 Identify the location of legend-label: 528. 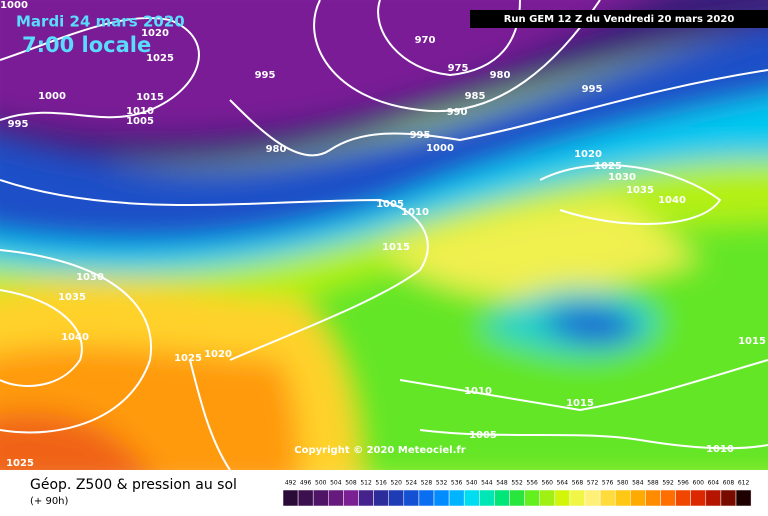
(427, 483).